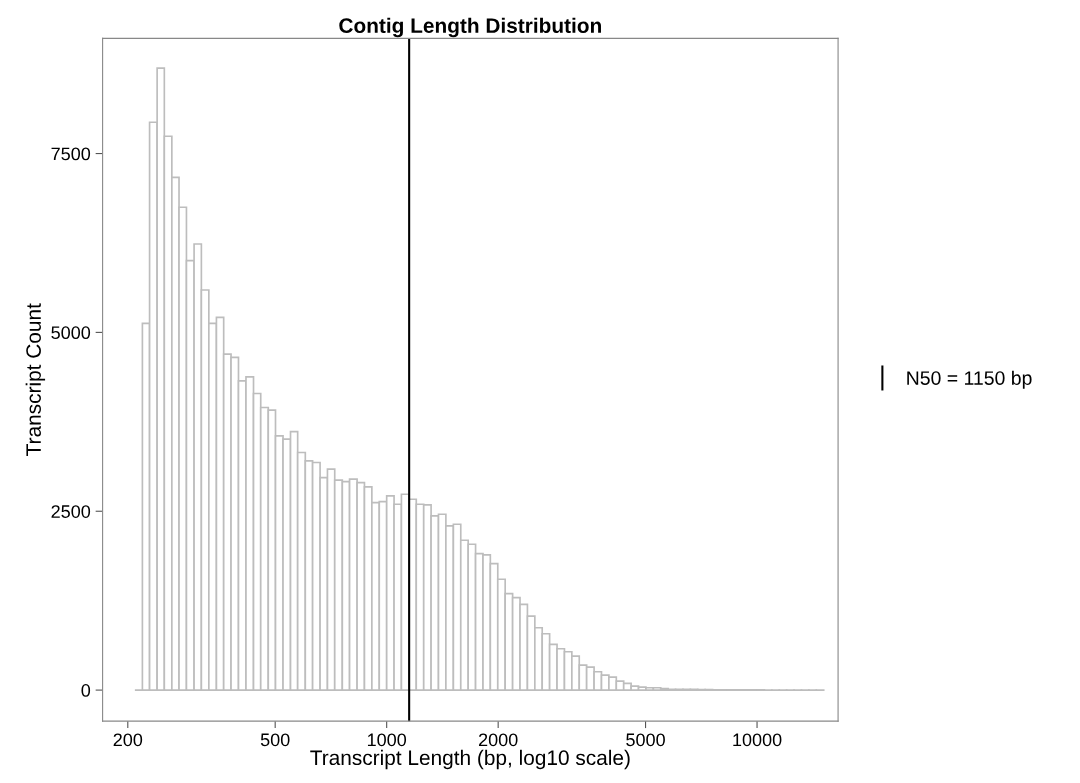 Image resolution: width=1080 pixels, height=783 pixels. I want to click on x-tick-label: 5000, so click(645, 740).